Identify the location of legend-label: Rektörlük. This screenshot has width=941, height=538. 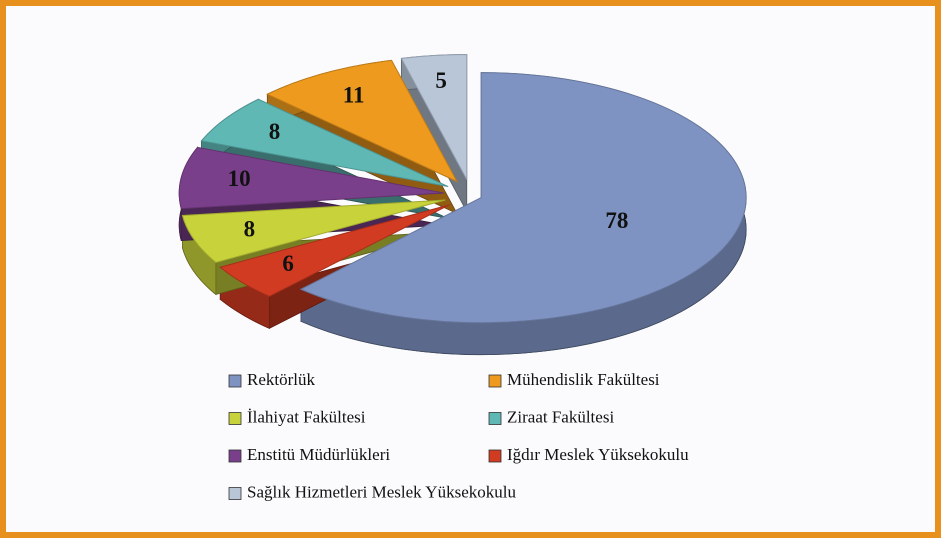
(281, 379).